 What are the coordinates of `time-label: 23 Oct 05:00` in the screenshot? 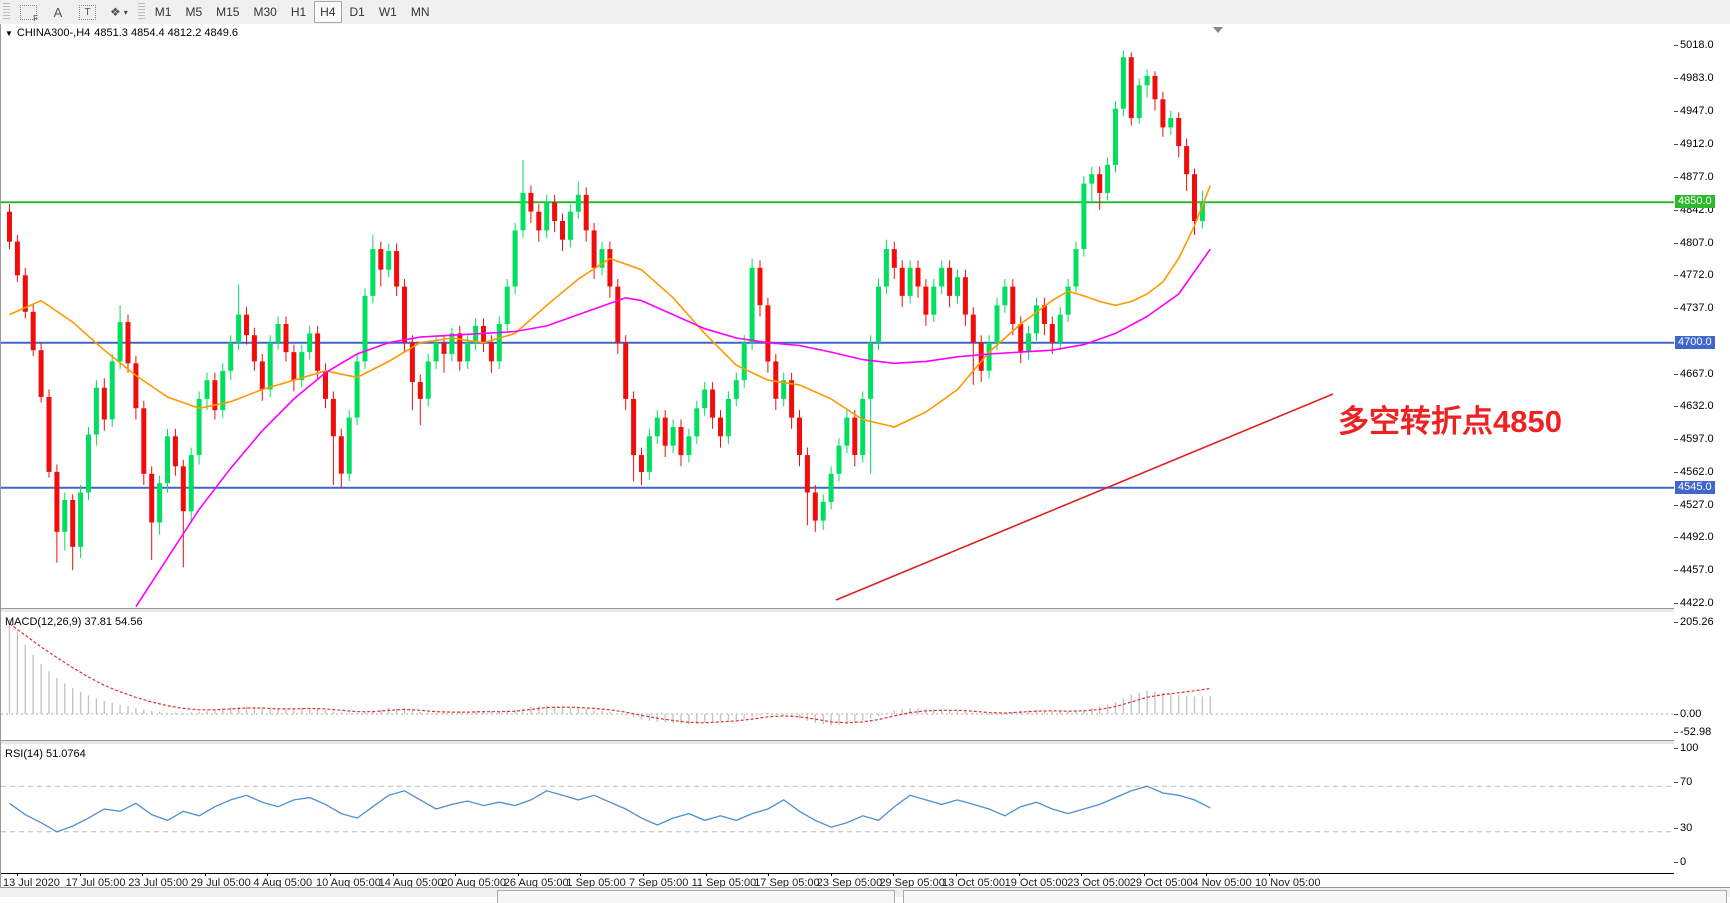 It's located at (1099, 881).